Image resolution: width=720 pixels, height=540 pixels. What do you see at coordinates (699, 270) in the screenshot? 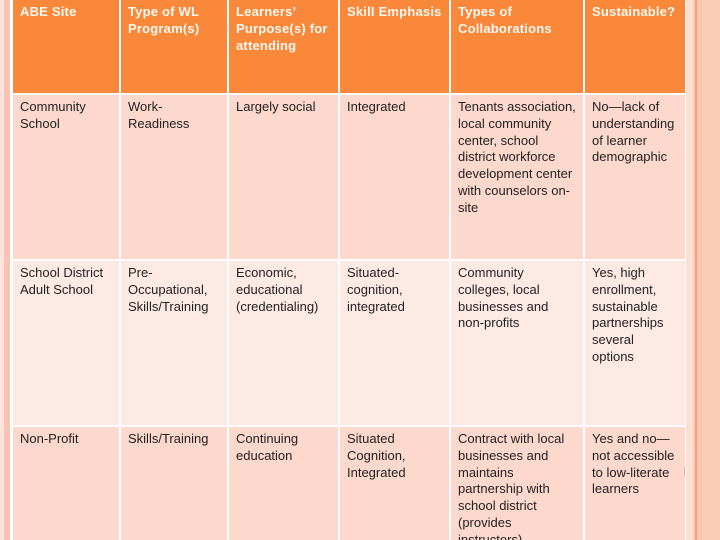
I see `right-decor-band` at bounding box center [699, 270].